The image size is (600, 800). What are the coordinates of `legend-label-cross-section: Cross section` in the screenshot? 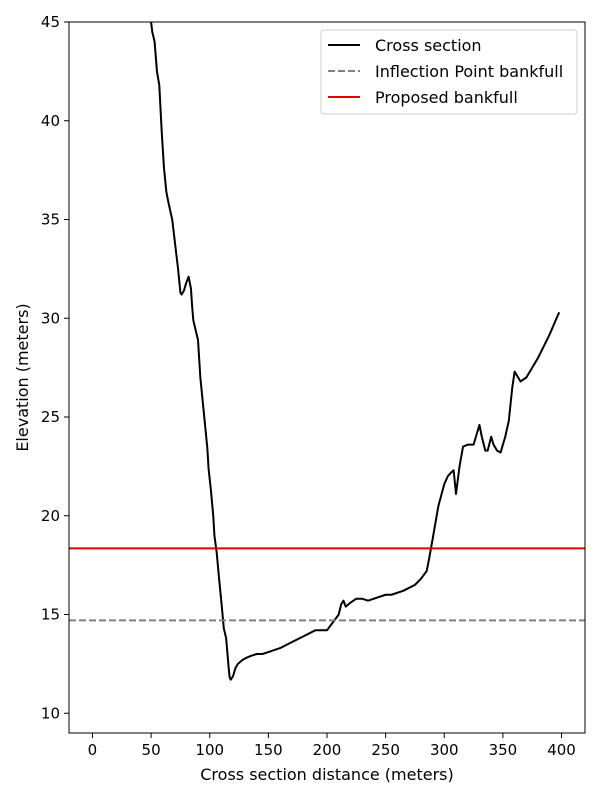 It's located at (428, 45).